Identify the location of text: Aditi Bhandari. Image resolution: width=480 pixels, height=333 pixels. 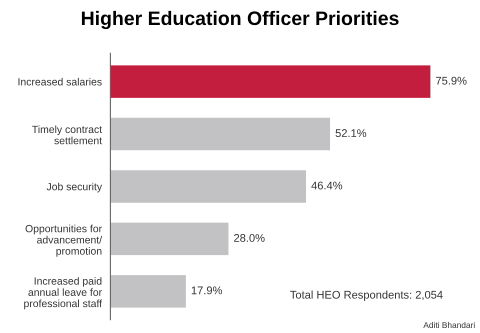
(449, 325).